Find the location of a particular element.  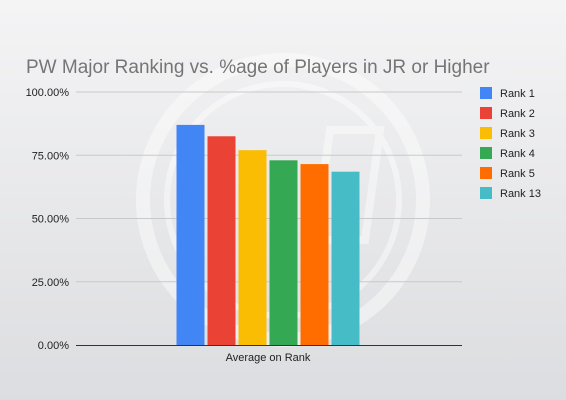

y-tick-label: 0.00% is located at coordinates (53, 346).